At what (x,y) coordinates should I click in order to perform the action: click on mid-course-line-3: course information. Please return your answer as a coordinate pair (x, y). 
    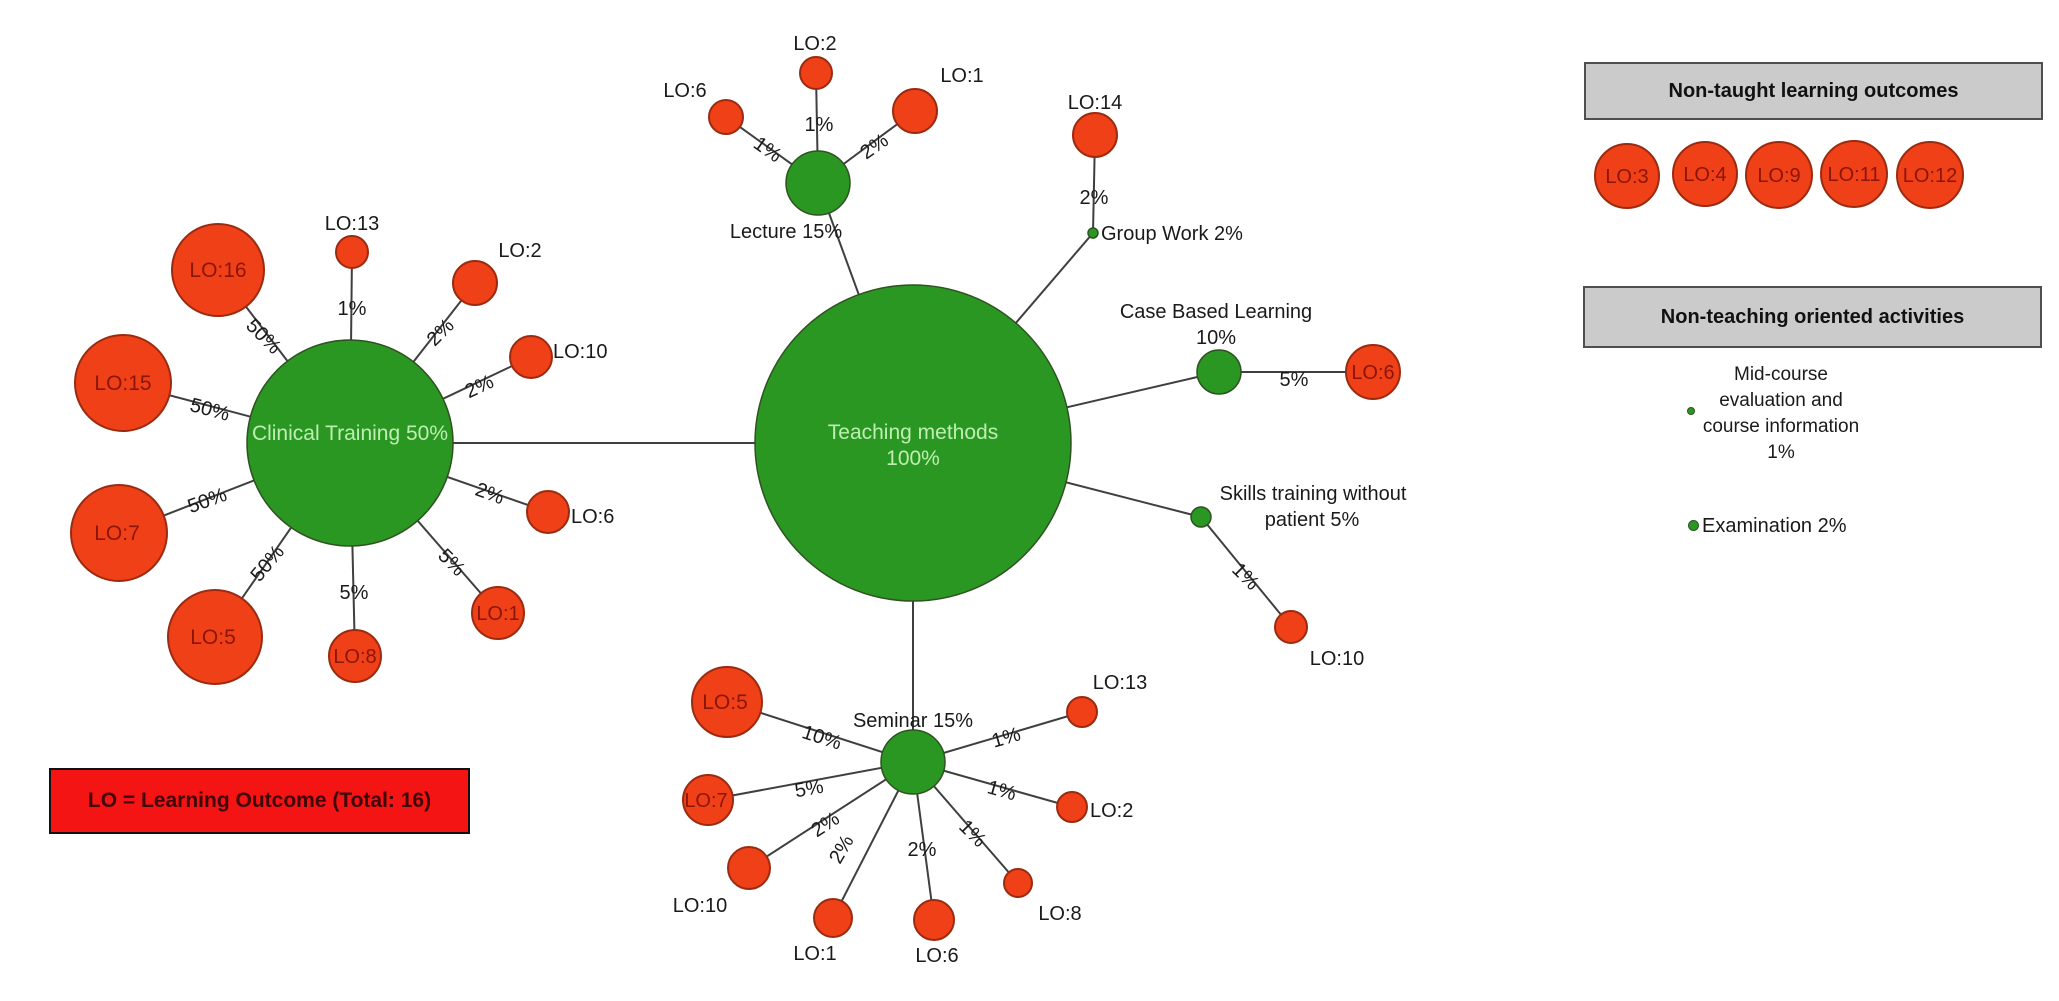
    Looking at the image, I should click on (1781, 426).